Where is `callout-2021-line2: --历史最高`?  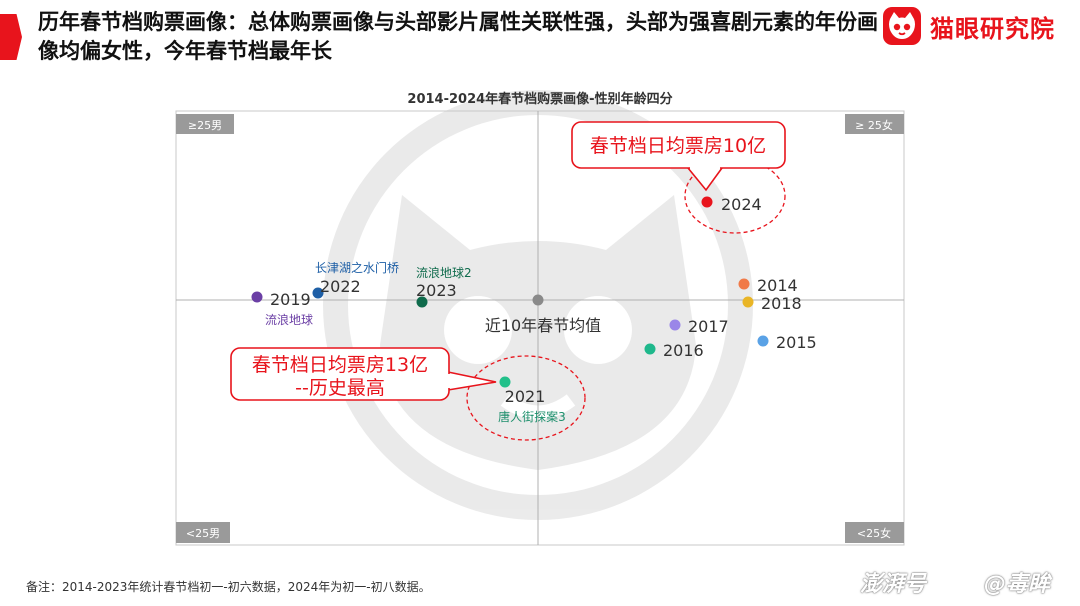
callout-2021-line2: --历史最高 is located at coordinates (340, 388).